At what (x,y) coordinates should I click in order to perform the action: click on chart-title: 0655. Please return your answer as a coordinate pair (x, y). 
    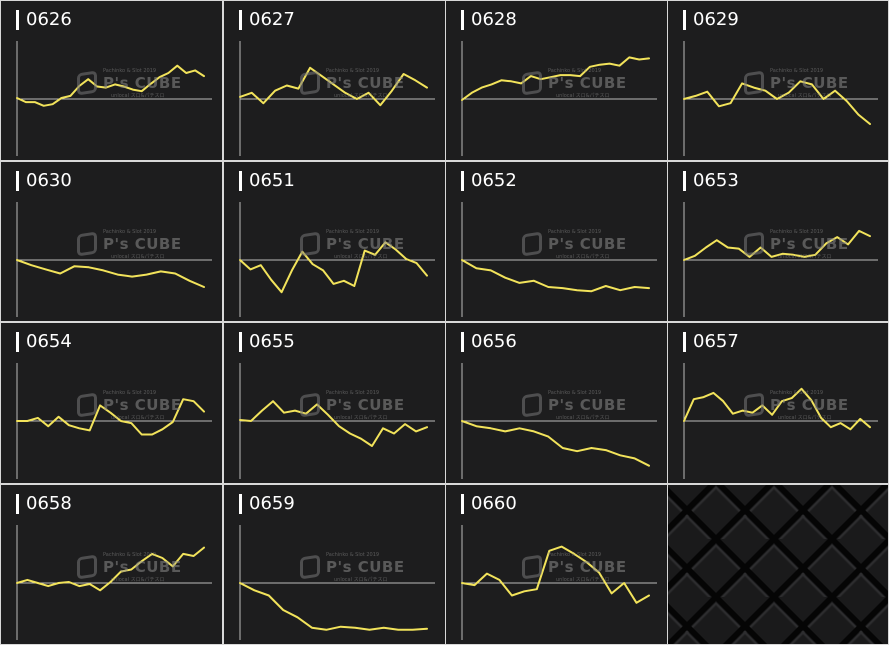
    Looking at the image, I should click on (272, 341).